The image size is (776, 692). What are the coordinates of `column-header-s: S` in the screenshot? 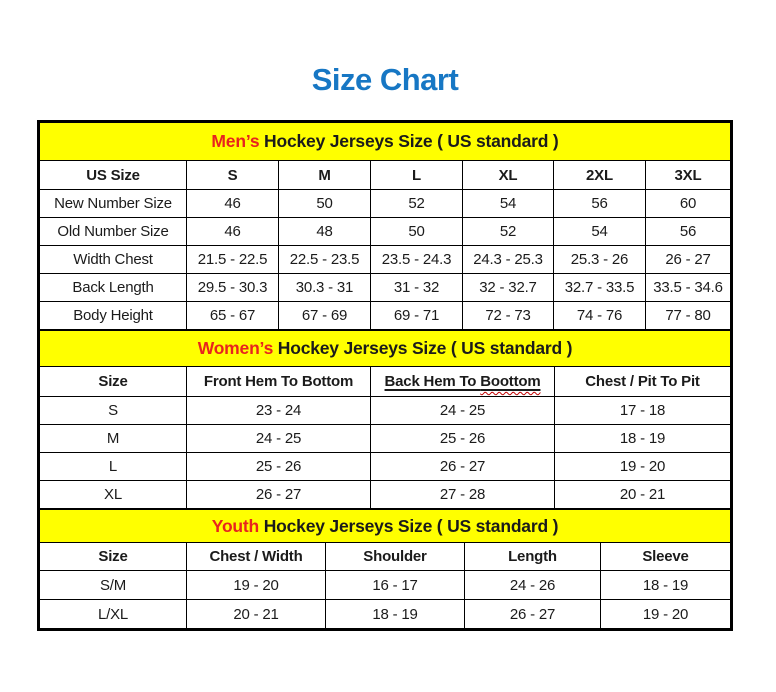 It's located at (232, 175).